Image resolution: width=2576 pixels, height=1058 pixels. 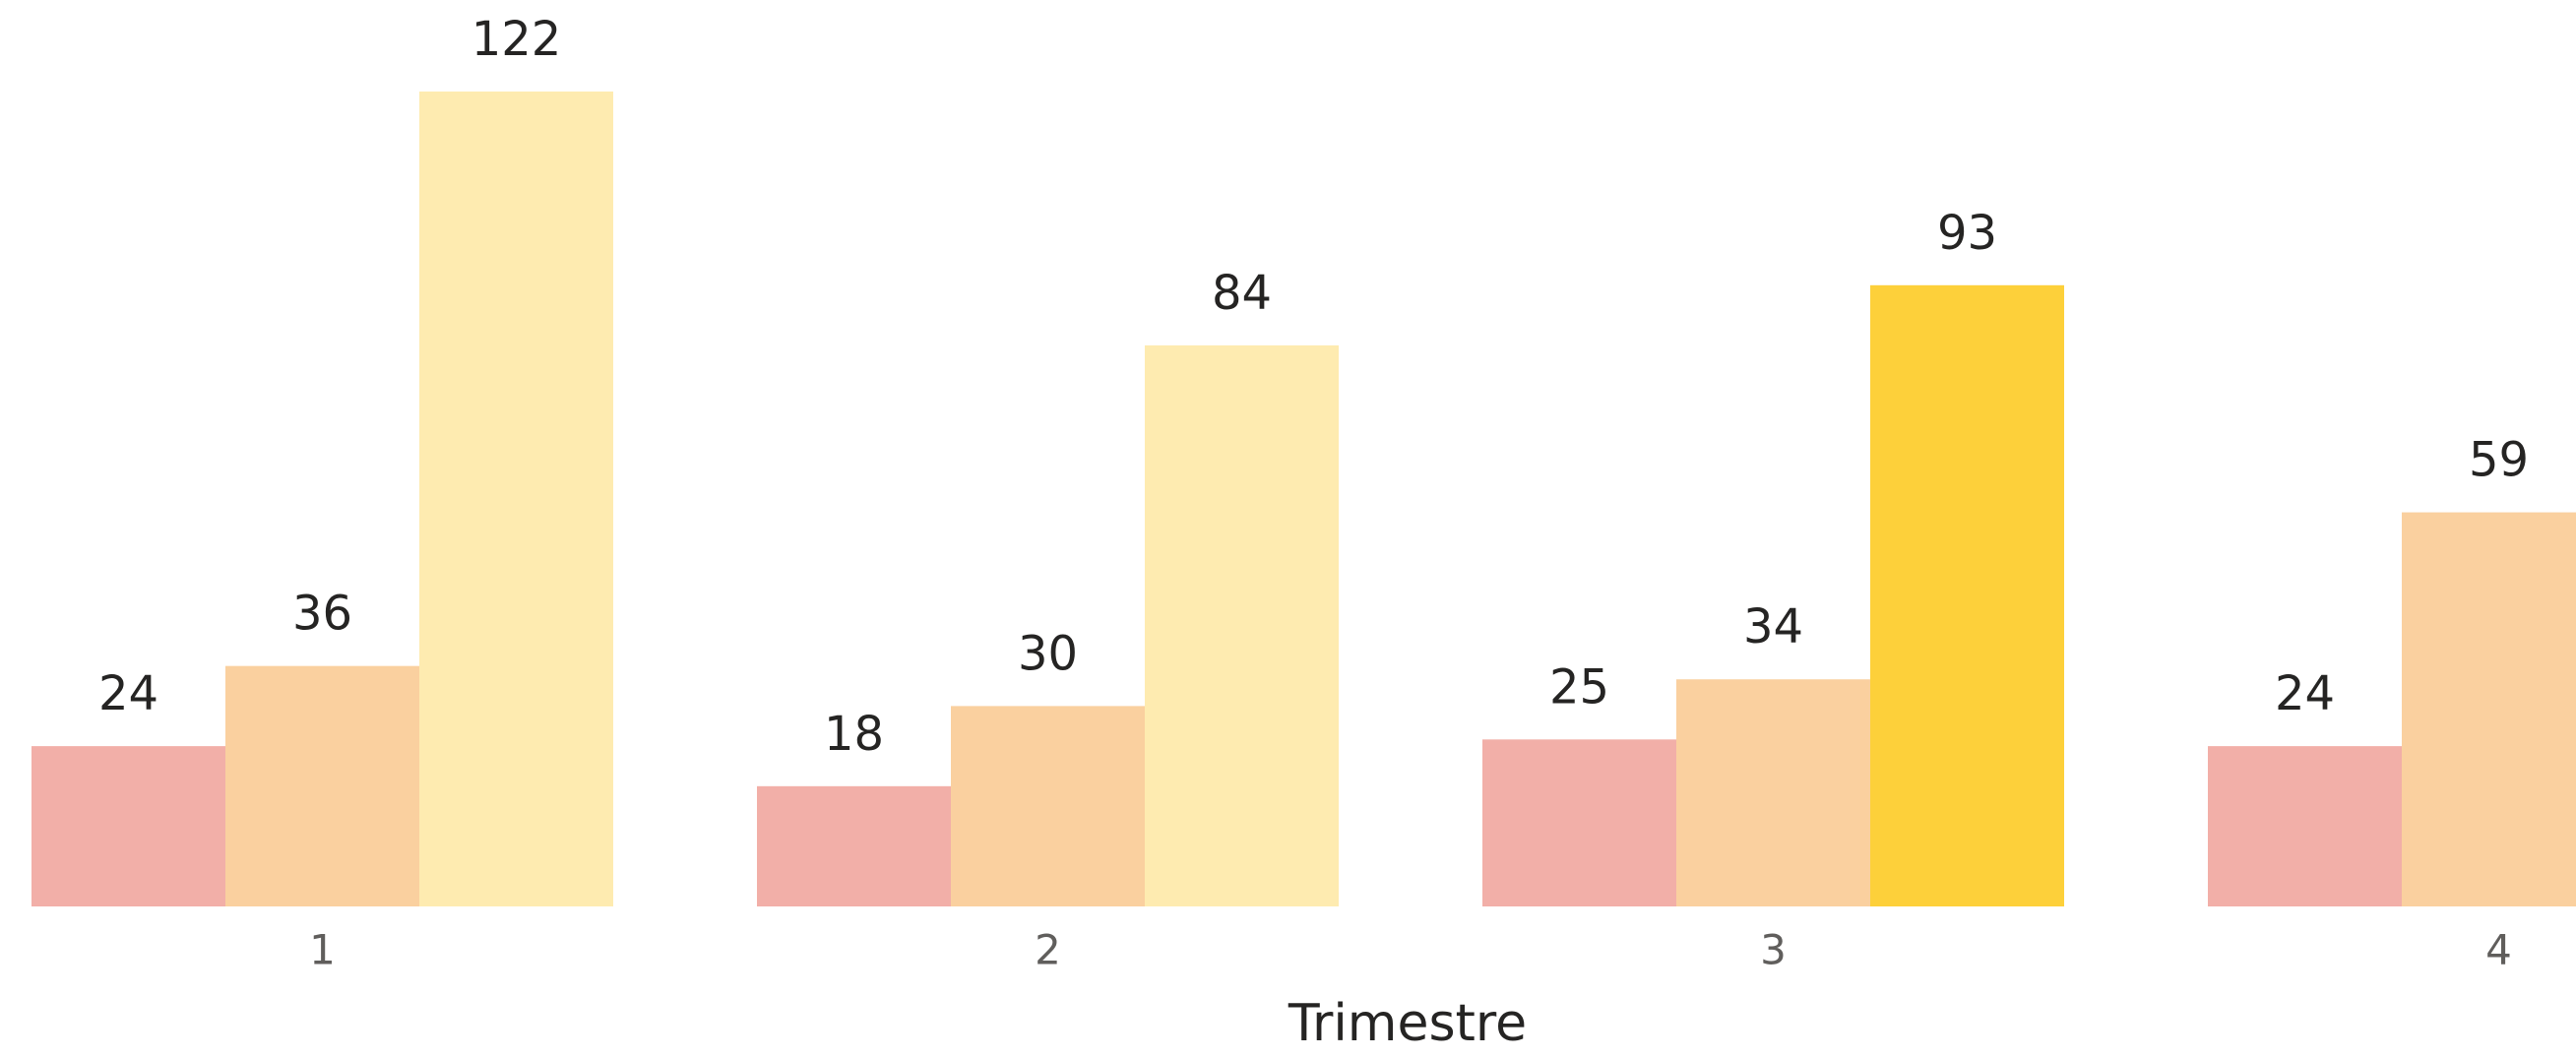 I want to click on data-label: 36, so click(x=322, y=614).